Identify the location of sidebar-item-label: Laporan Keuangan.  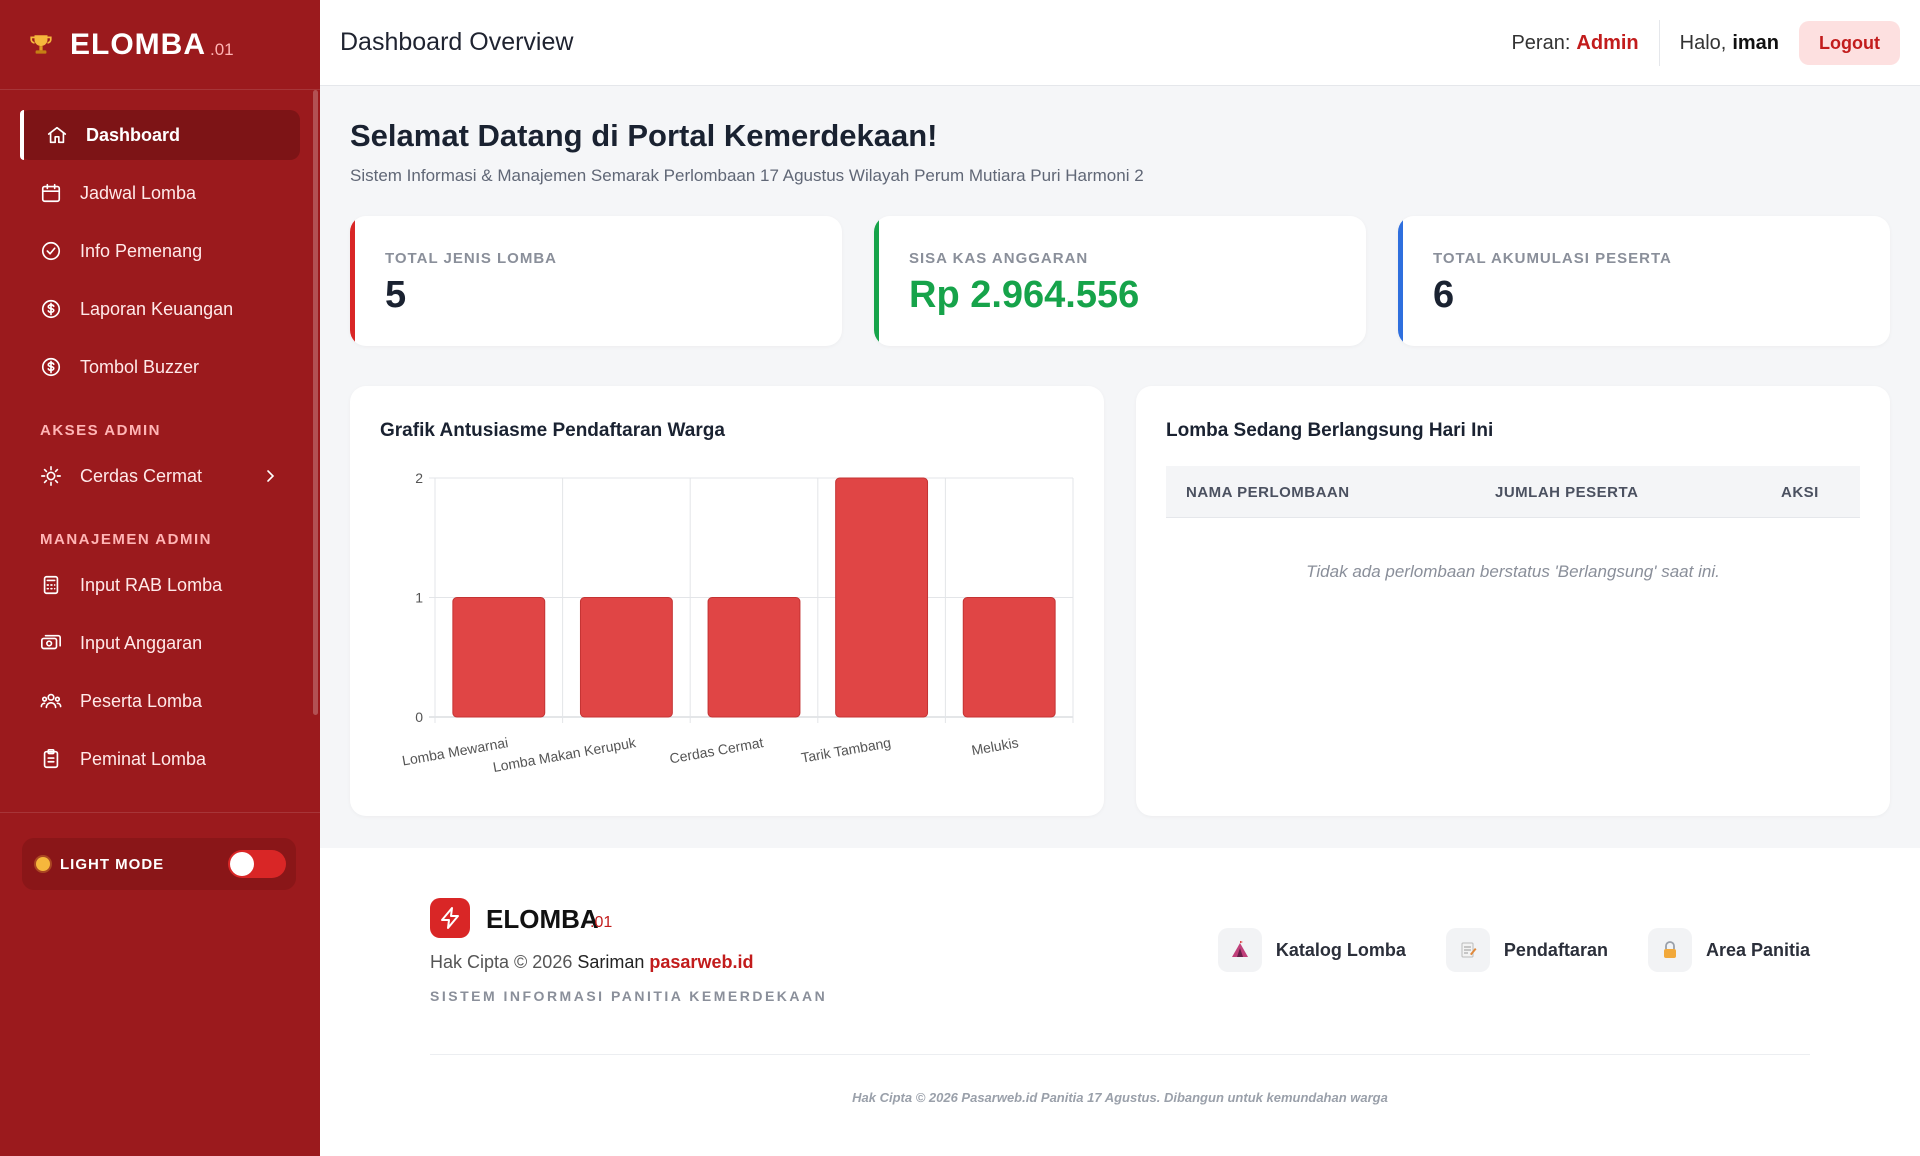
(157, 308).